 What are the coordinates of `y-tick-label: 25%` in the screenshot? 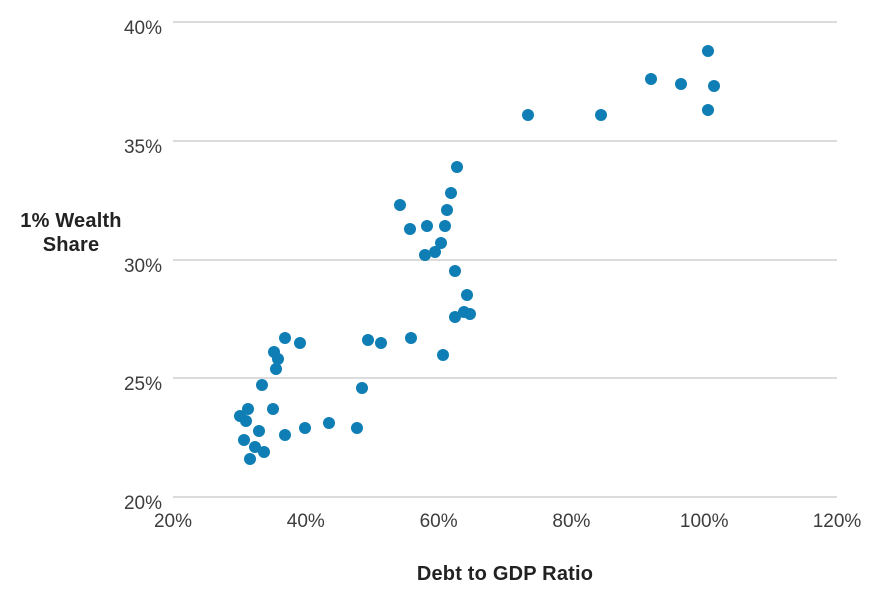 It's located at (142, 385).